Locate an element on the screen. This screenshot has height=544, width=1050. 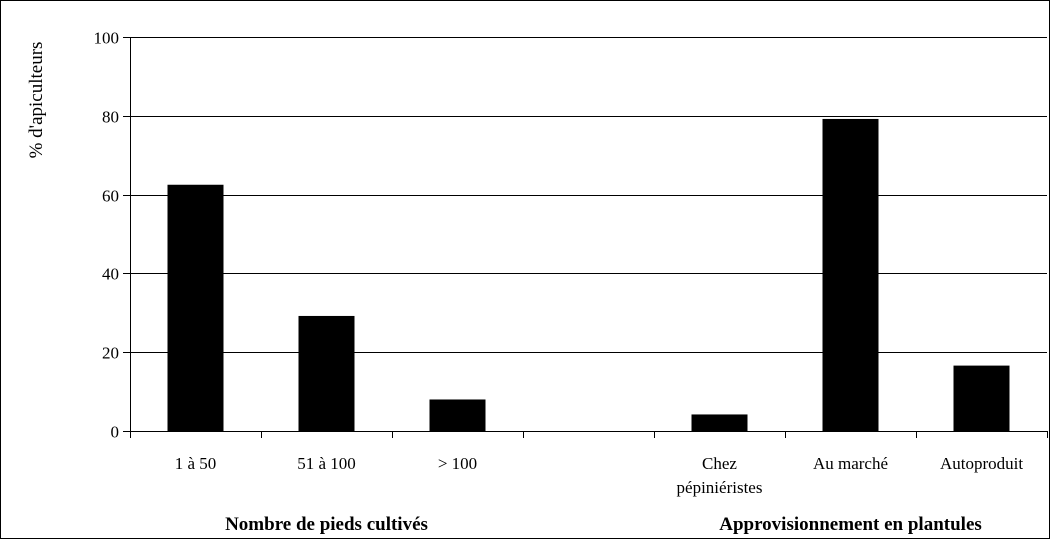
y-tick-label: 40 is located at coordinates (110, 274).